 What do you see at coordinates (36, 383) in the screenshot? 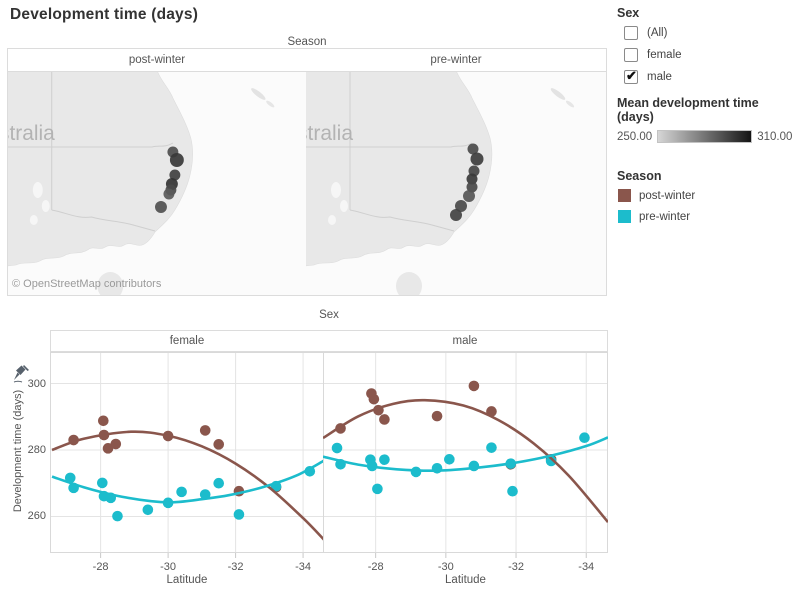
I see `y-tick-label: 300` at bounding box center [36, 383].